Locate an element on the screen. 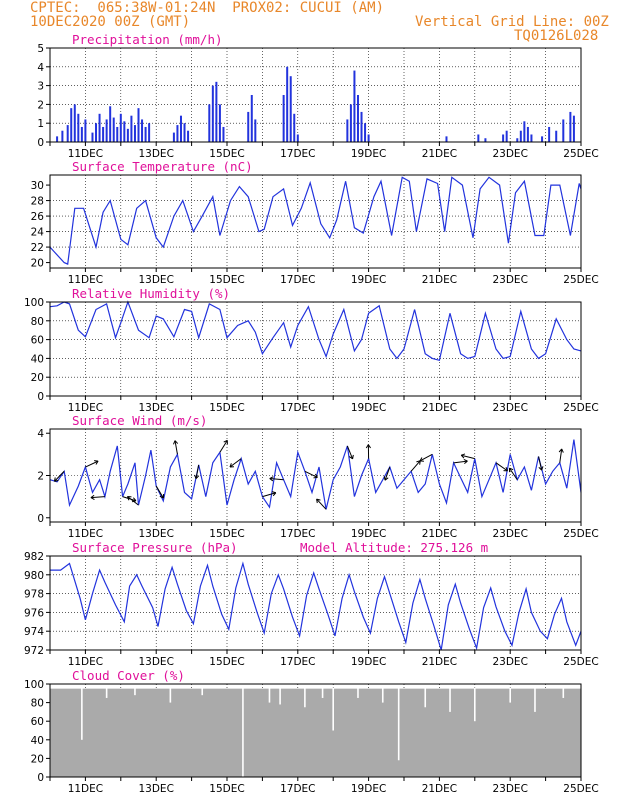  header-grid-note: Vertical Grid Line: 00Z is located at coordinates (512, 22).